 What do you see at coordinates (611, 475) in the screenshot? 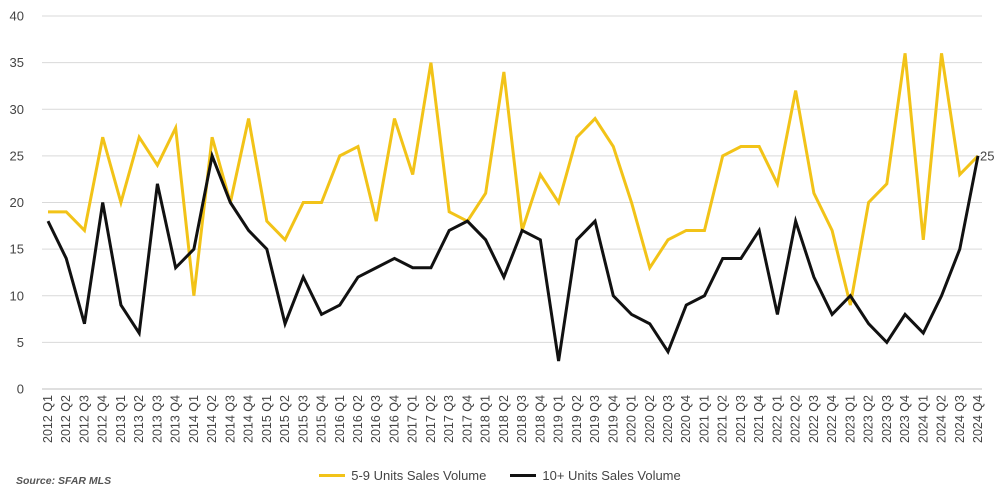
I see `legend-label-10-plus-units: 10+ Units Sales Volume` at bounding box center [611, 475].